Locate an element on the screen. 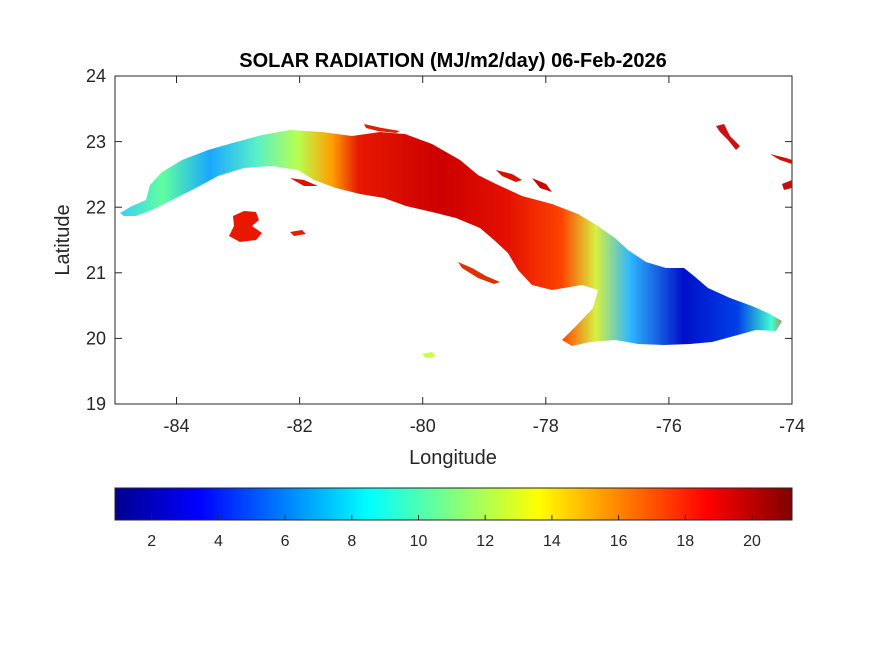 The height and width of the screenshot is (656, 875). x-axis-label: Longitude is located at coordinates (453, 458).